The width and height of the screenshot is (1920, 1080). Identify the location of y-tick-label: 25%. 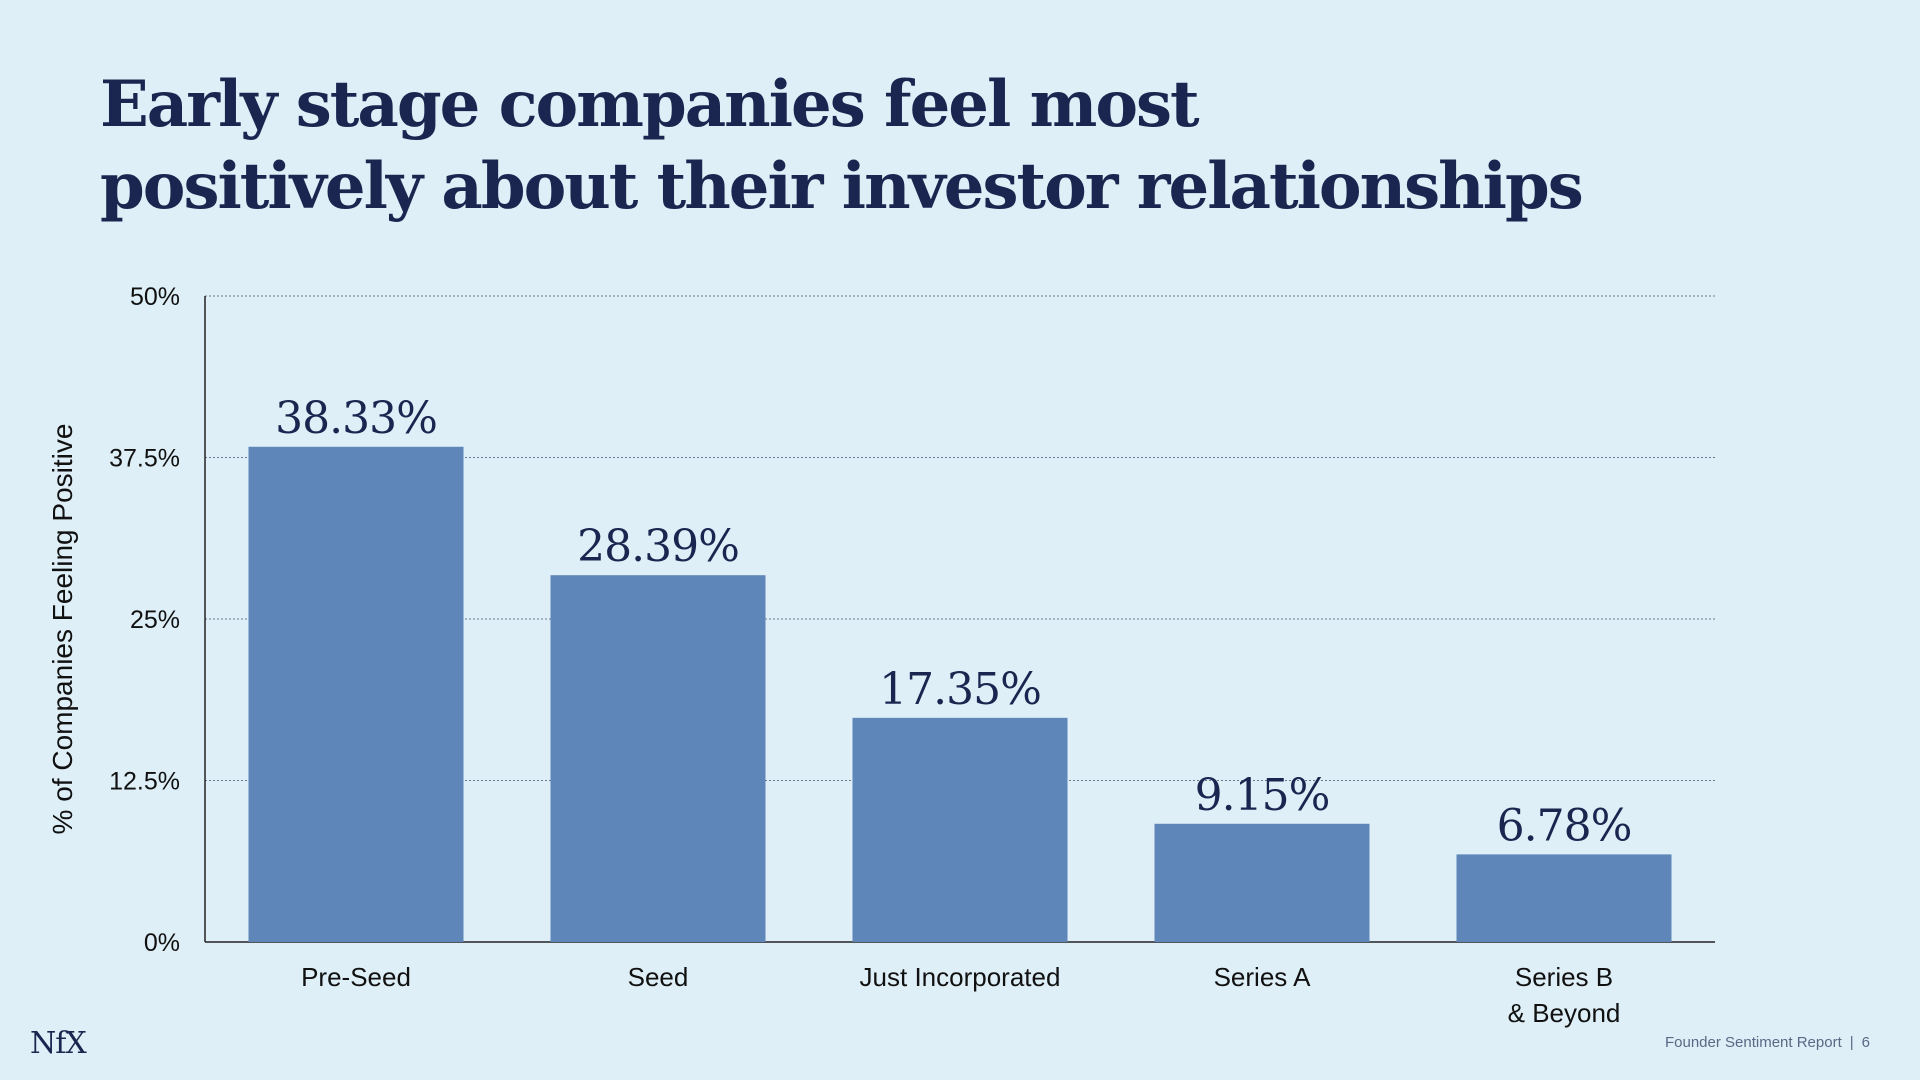
(155, 620).